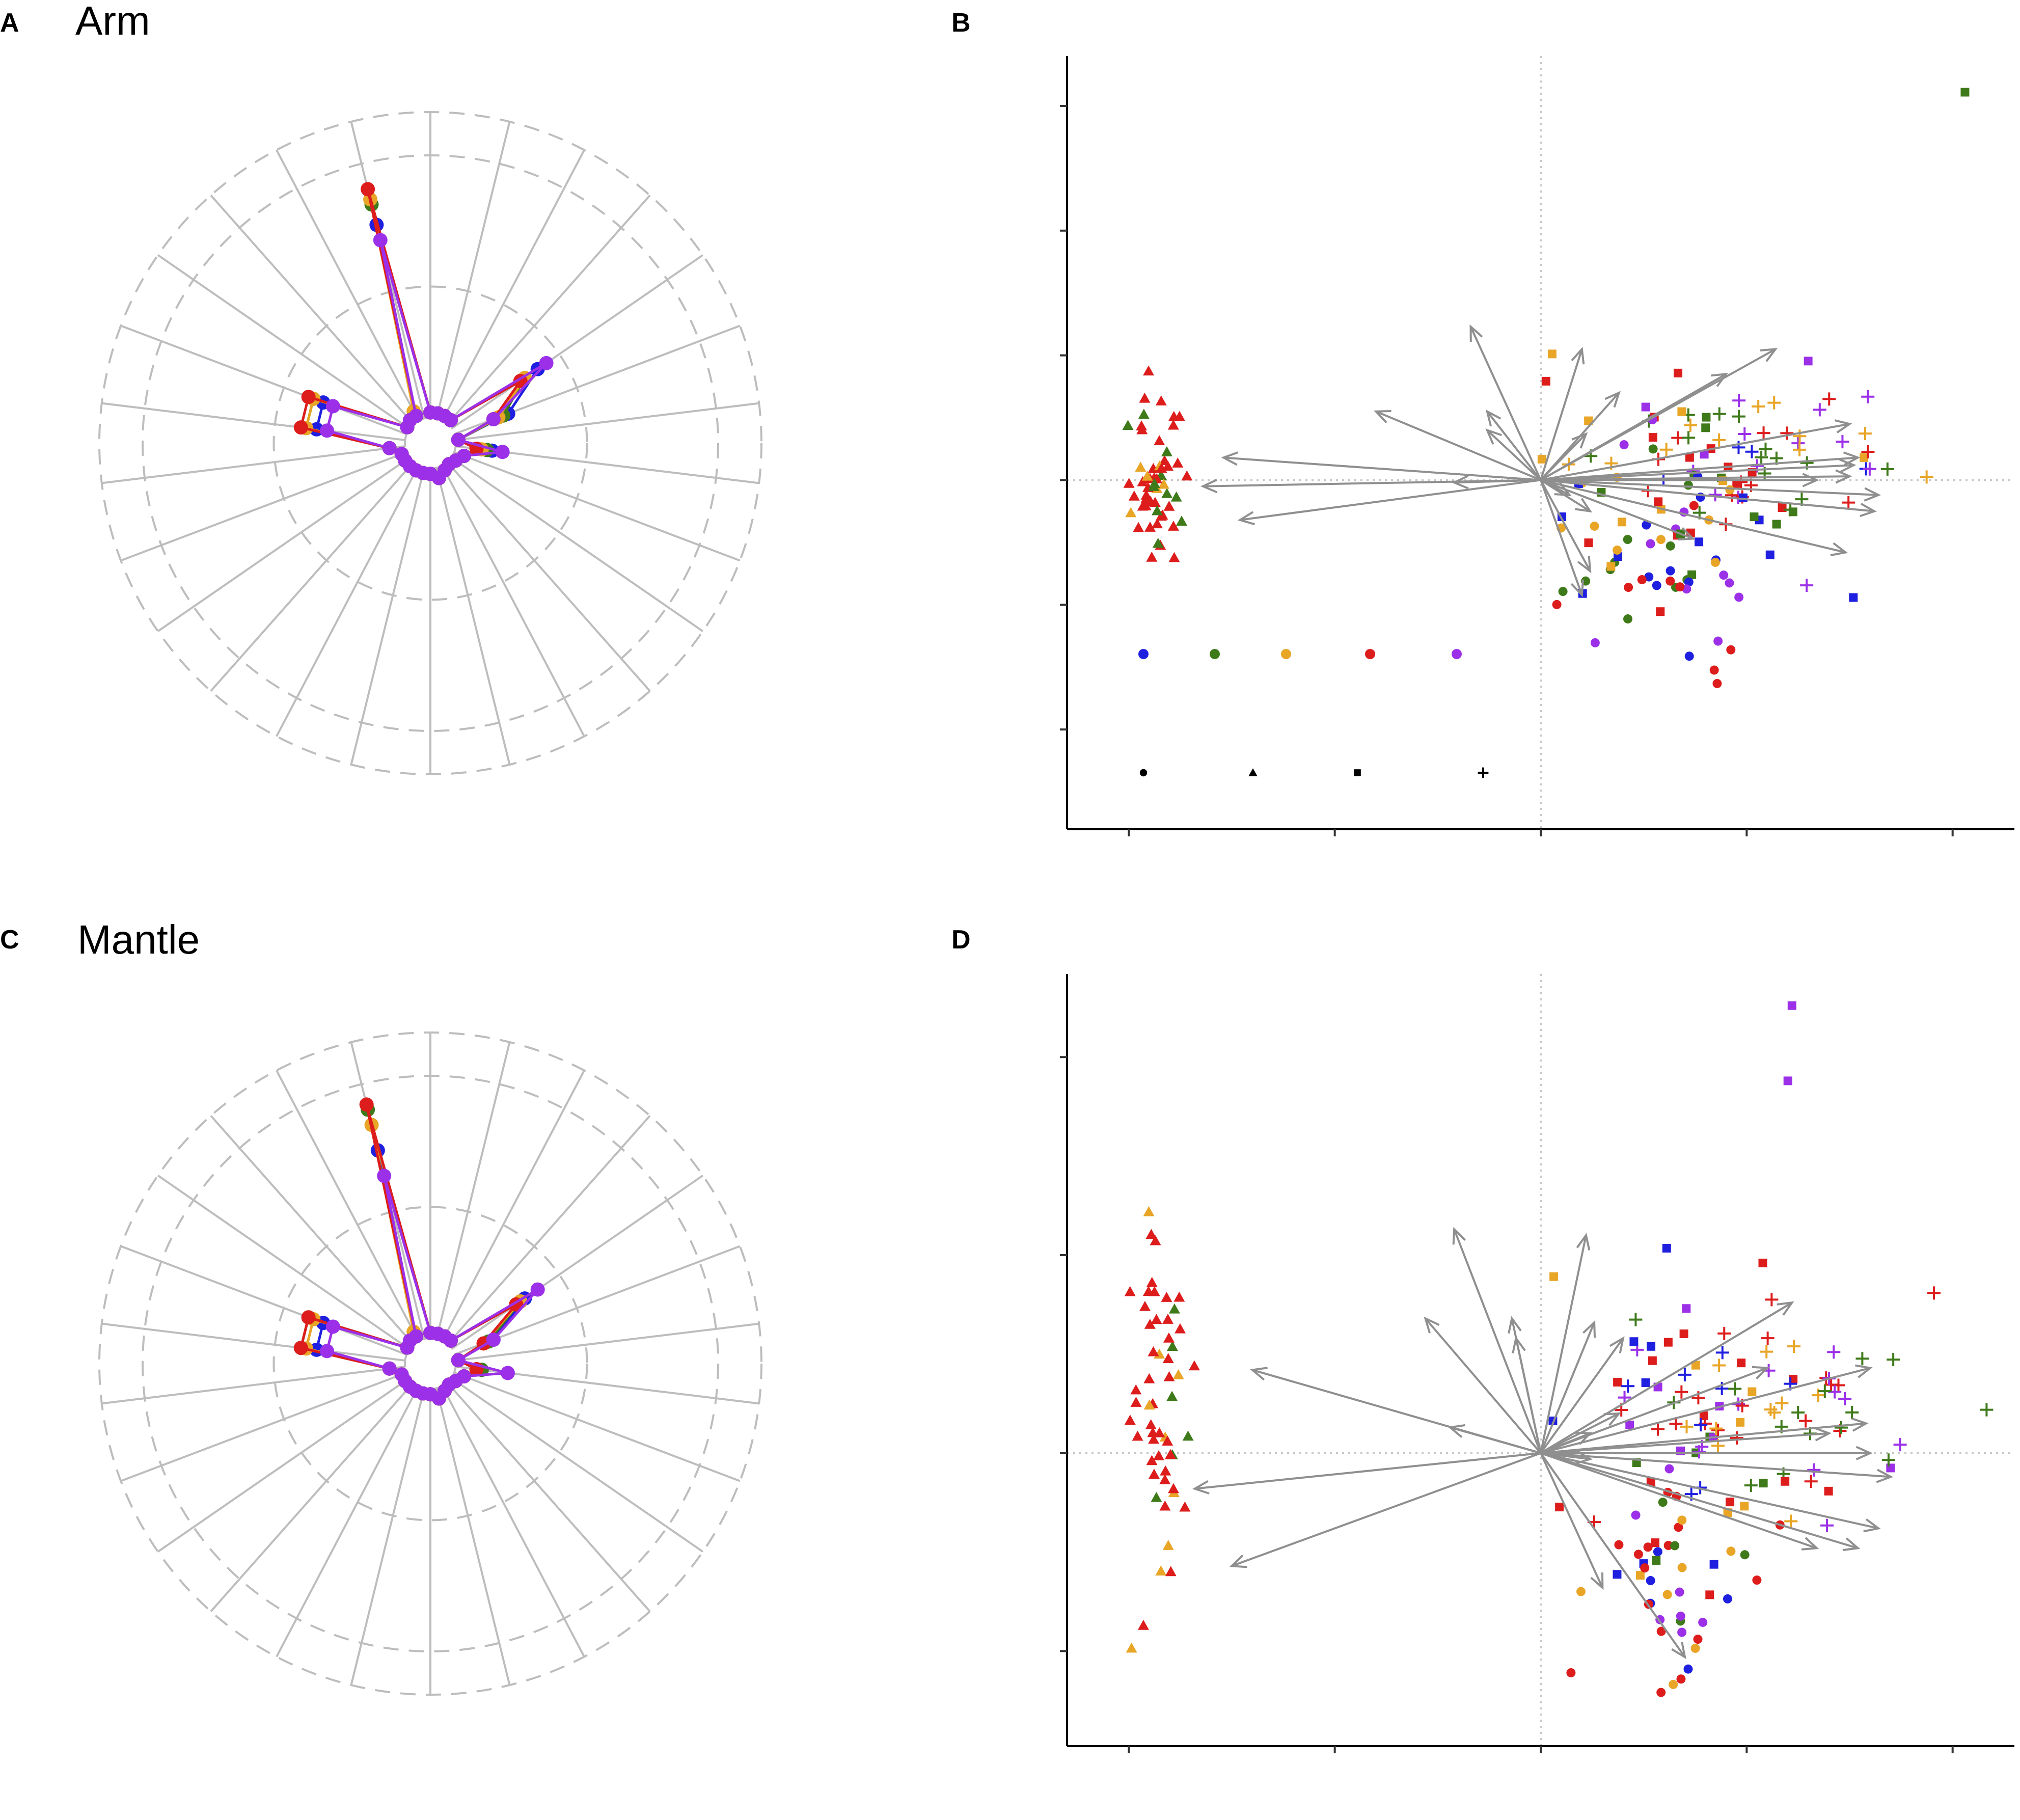  What do you see at coordinates (1253, 772) in the screenshot?
I see `legend-year-swatch-2005` at bounding box center [1253, 772].